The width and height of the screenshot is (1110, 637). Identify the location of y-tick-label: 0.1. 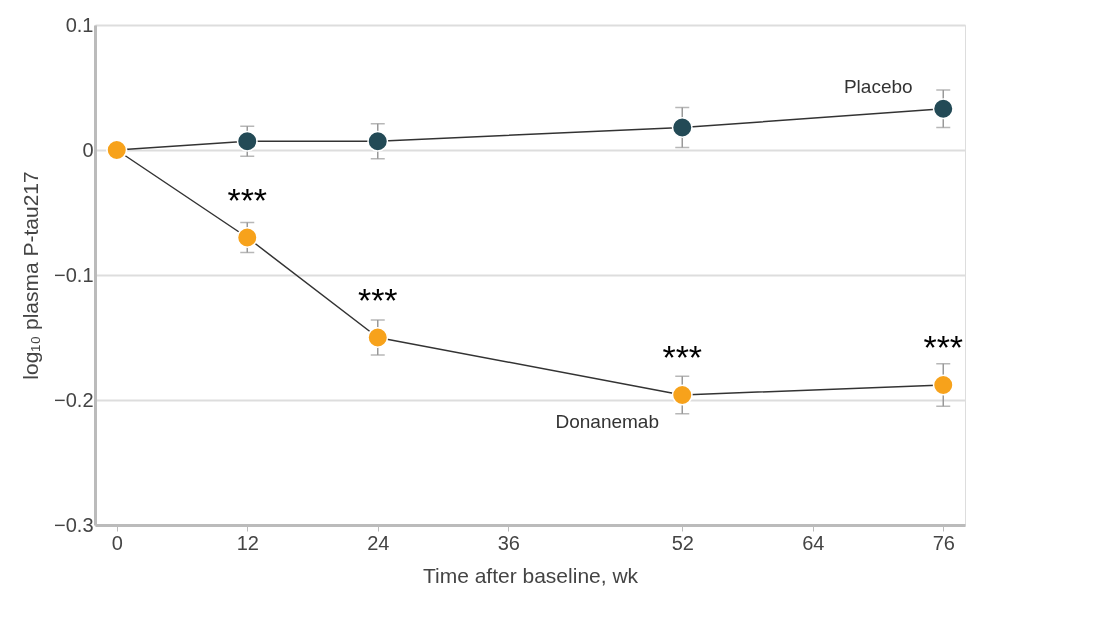
(79, 24).